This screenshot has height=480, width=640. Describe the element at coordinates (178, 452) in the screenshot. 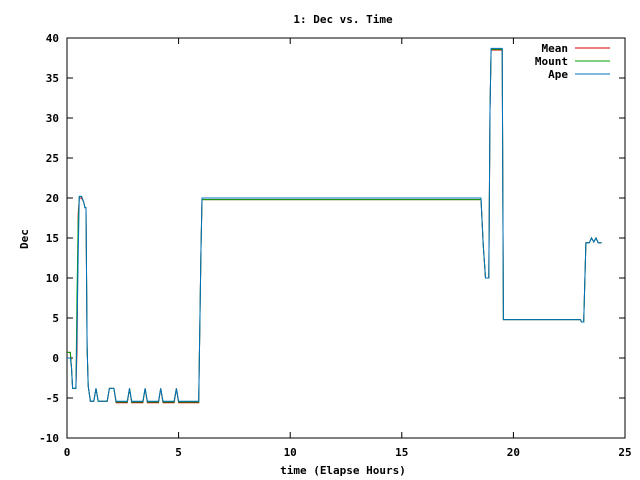

I see `x-tick-label: 5` at that location.